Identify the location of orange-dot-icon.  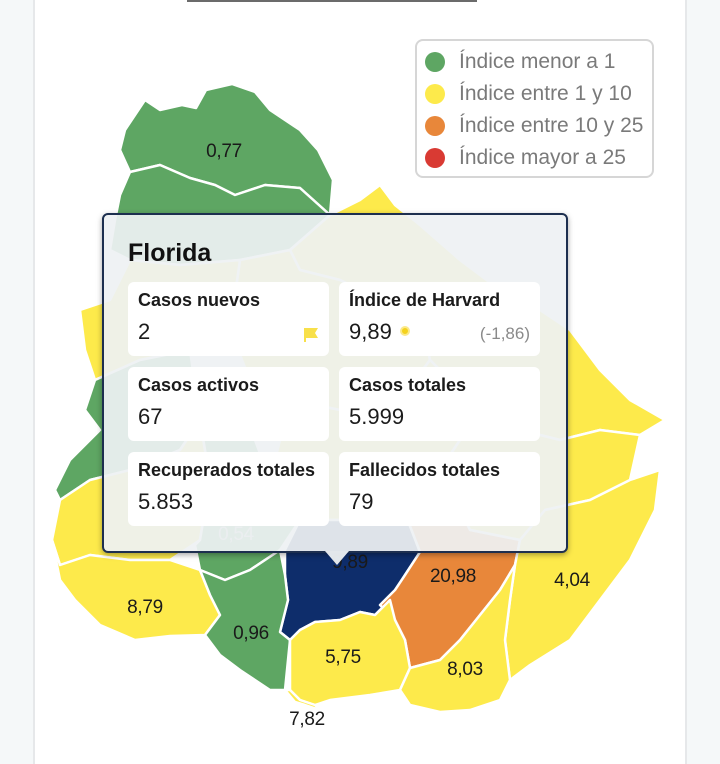
(435, 126).